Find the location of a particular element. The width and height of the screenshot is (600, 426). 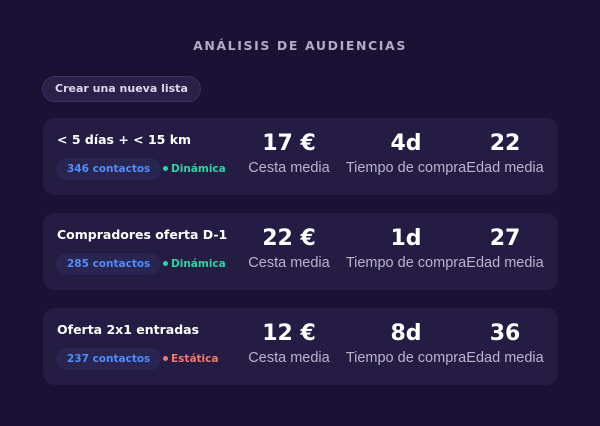

page-title: ANÁLISIS DE AUDIENCIAS is located at coordinates (300, 45).